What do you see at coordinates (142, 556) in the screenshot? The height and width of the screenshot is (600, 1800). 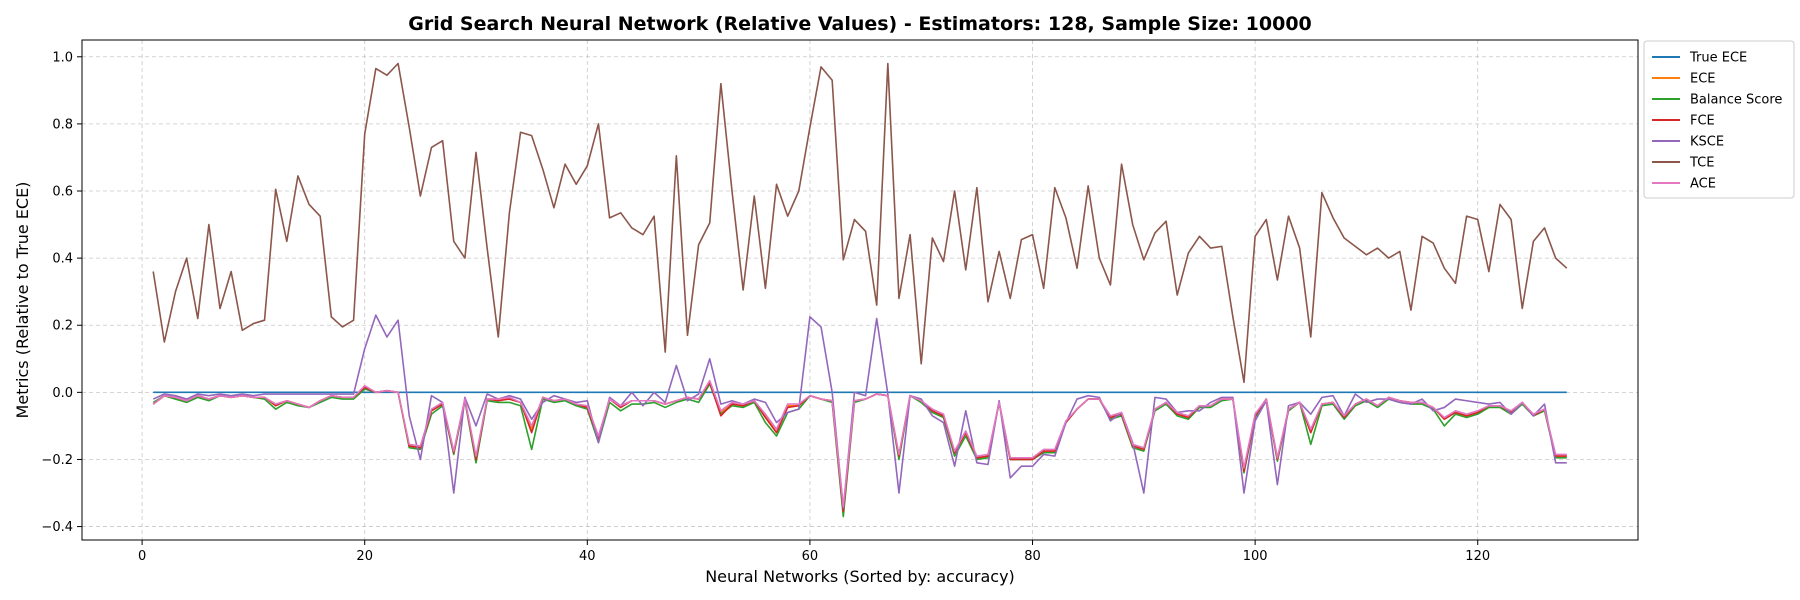 I see `x-tick-label: 0` at bounding box center [142, 556].